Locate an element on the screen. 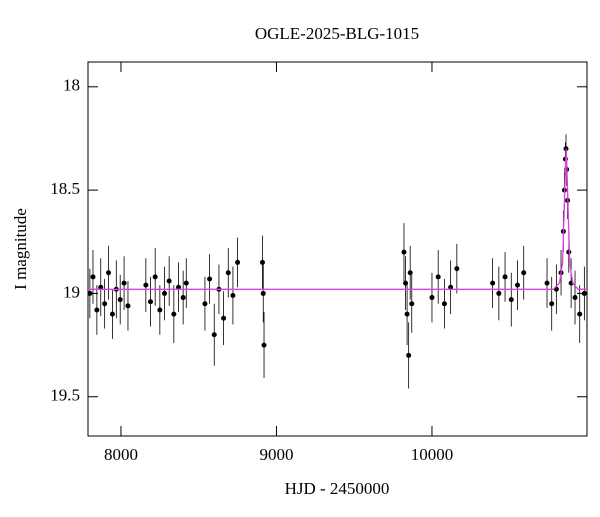  x-axis-label: HJD - 2450000 is located at coordinates (337, 488).